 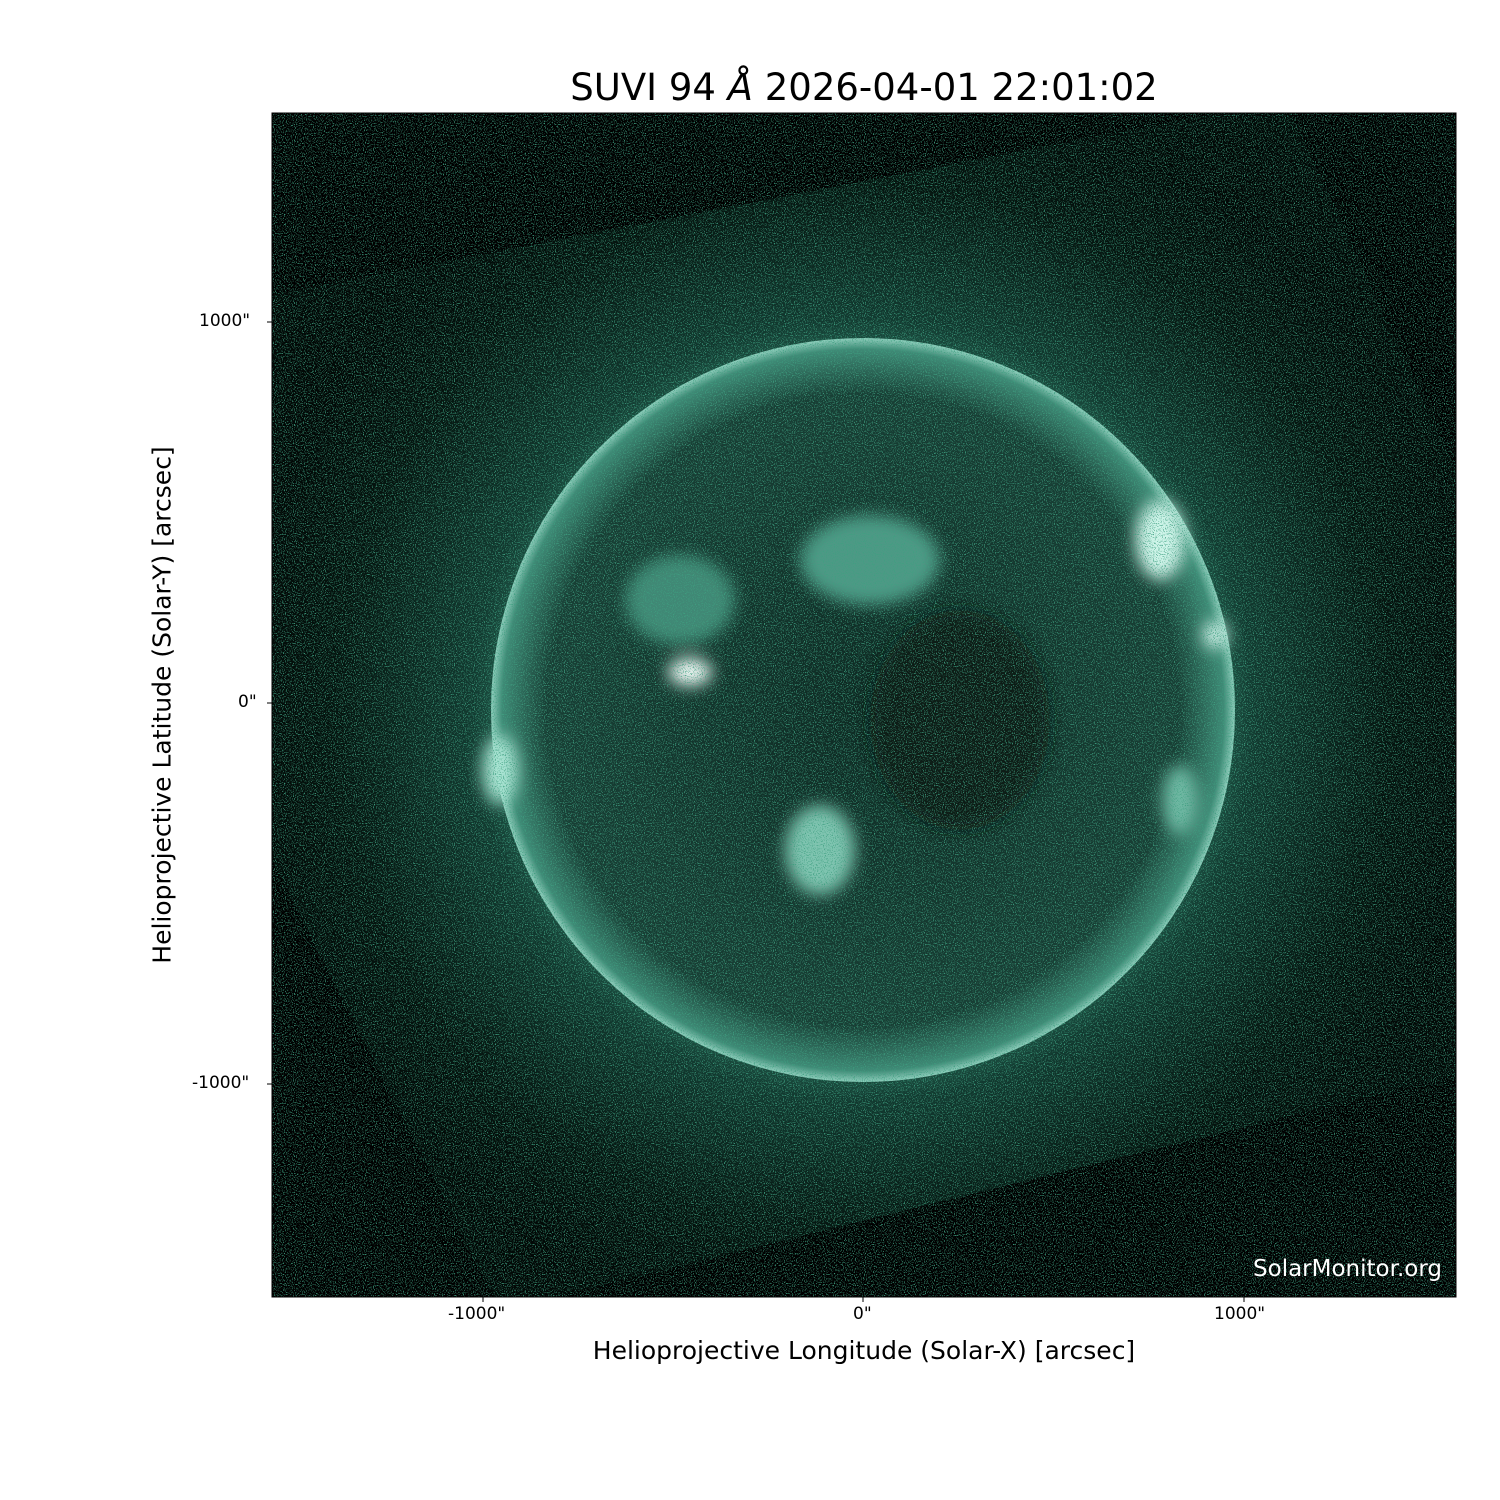 What do you see at coordinates (225, 321) in the screenshot?
I see `y-tick-label: 1000"` at bounding box center [225, 321].